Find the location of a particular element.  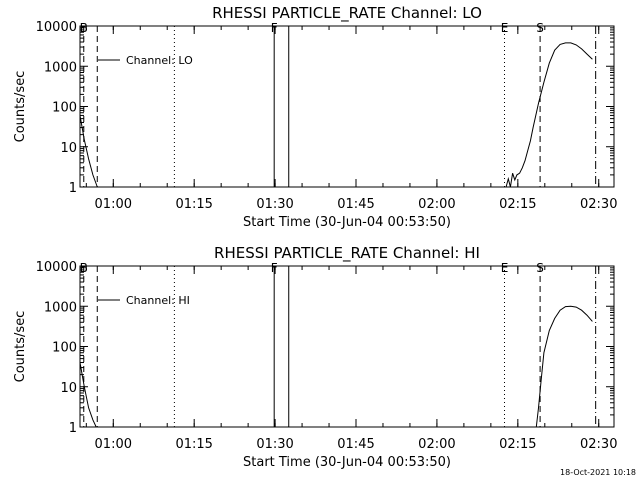

chart-title: RHESSI PARTICLE_RATE Channel: LO is located at coordinates (347, 13).